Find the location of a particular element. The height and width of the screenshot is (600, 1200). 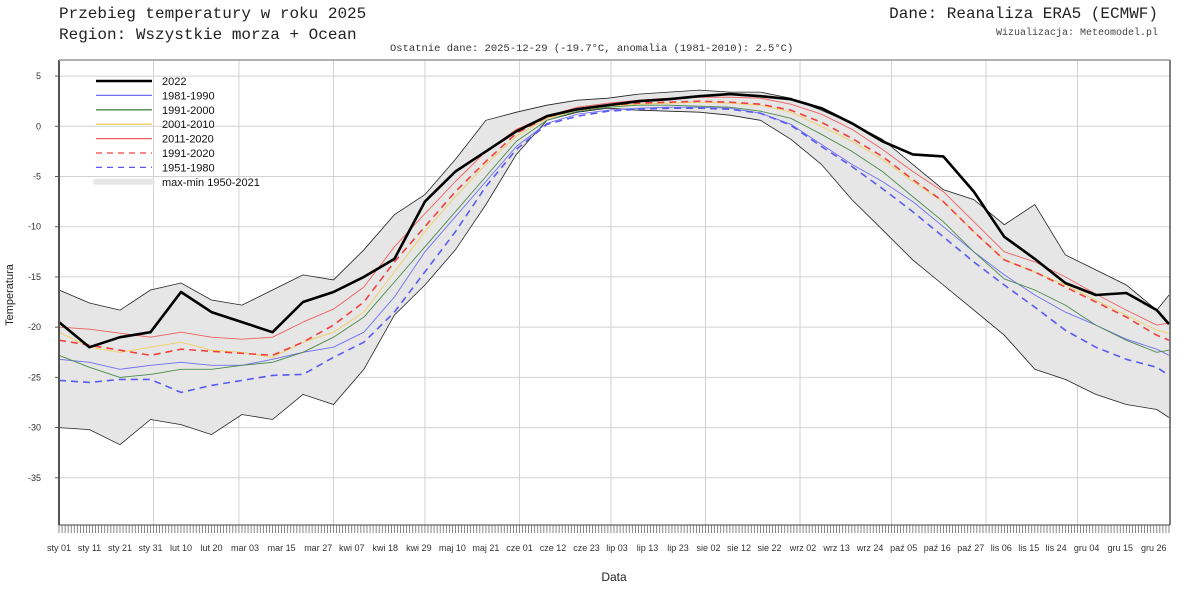

x-tick-label: wrz 24 is located at coordinates (870, 548).